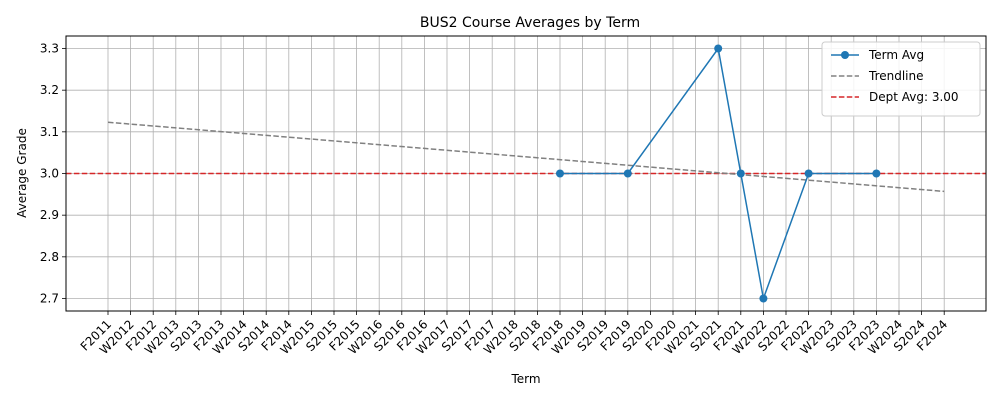 The width and height of the screenshot is (1000, 400). I want to click on legend: Term Avg Trendline Dept Avg: 3.00, so click(901, 79).